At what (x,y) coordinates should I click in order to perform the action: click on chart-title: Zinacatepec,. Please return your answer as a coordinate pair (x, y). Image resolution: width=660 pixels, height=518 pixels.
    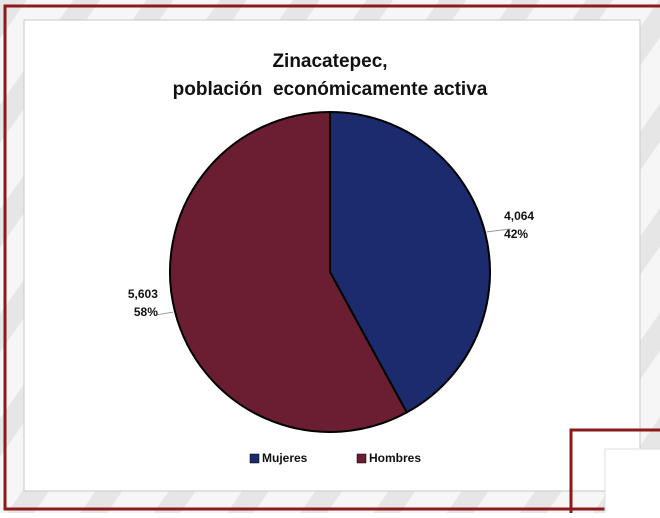
    Looking at the image, I should click on (329, 61).